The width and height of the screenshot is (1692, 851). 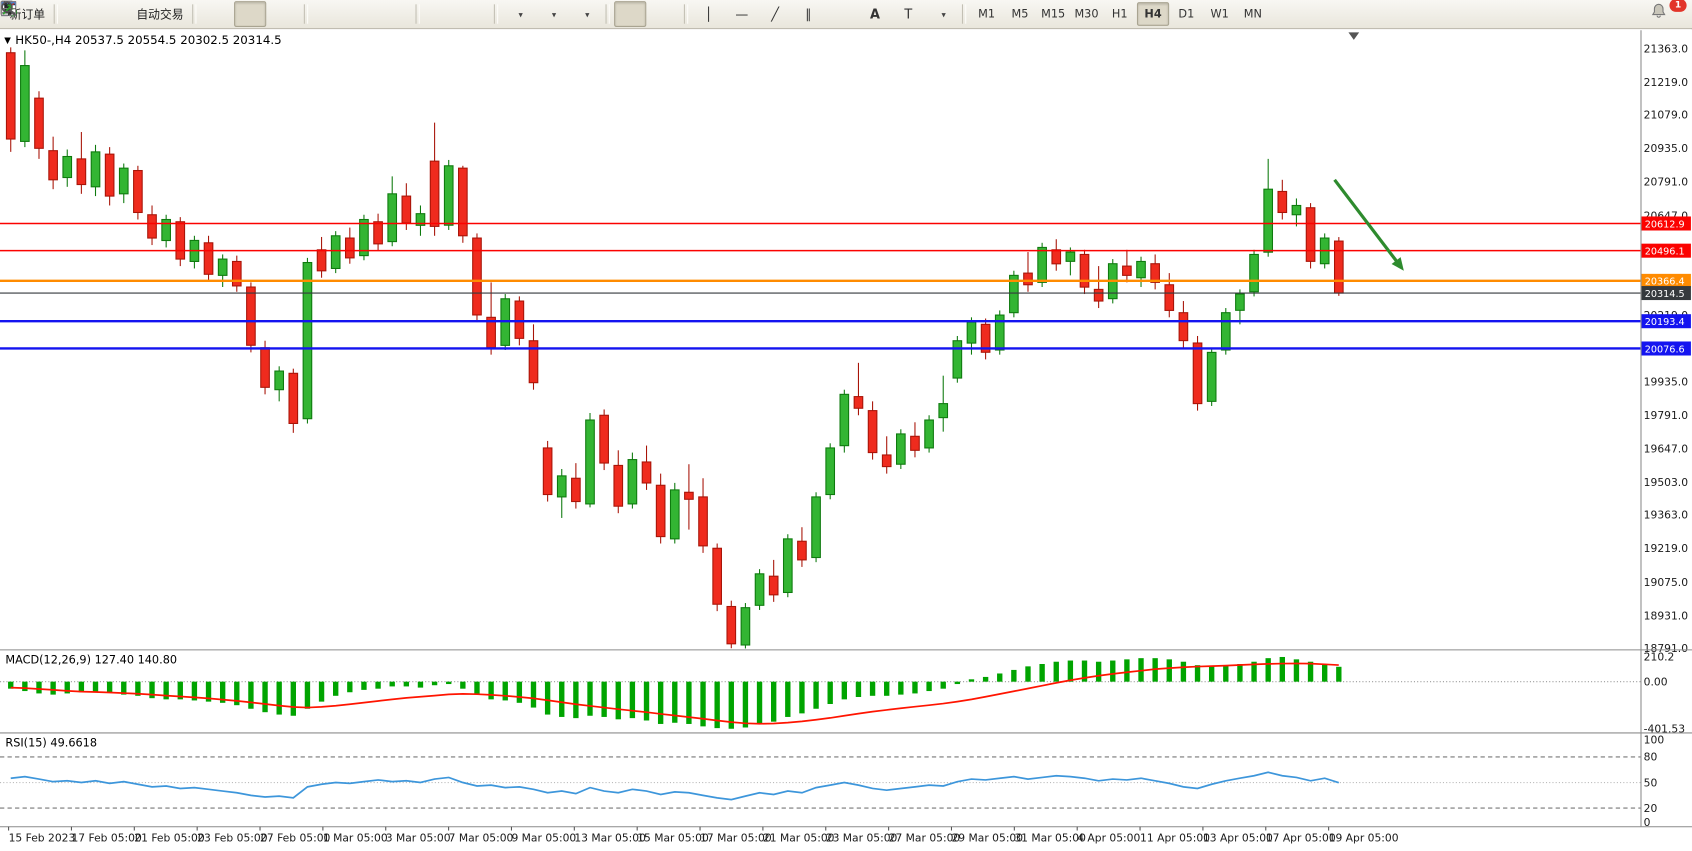 I want to click on templates-button: ▾, so click(x=301, y=14).